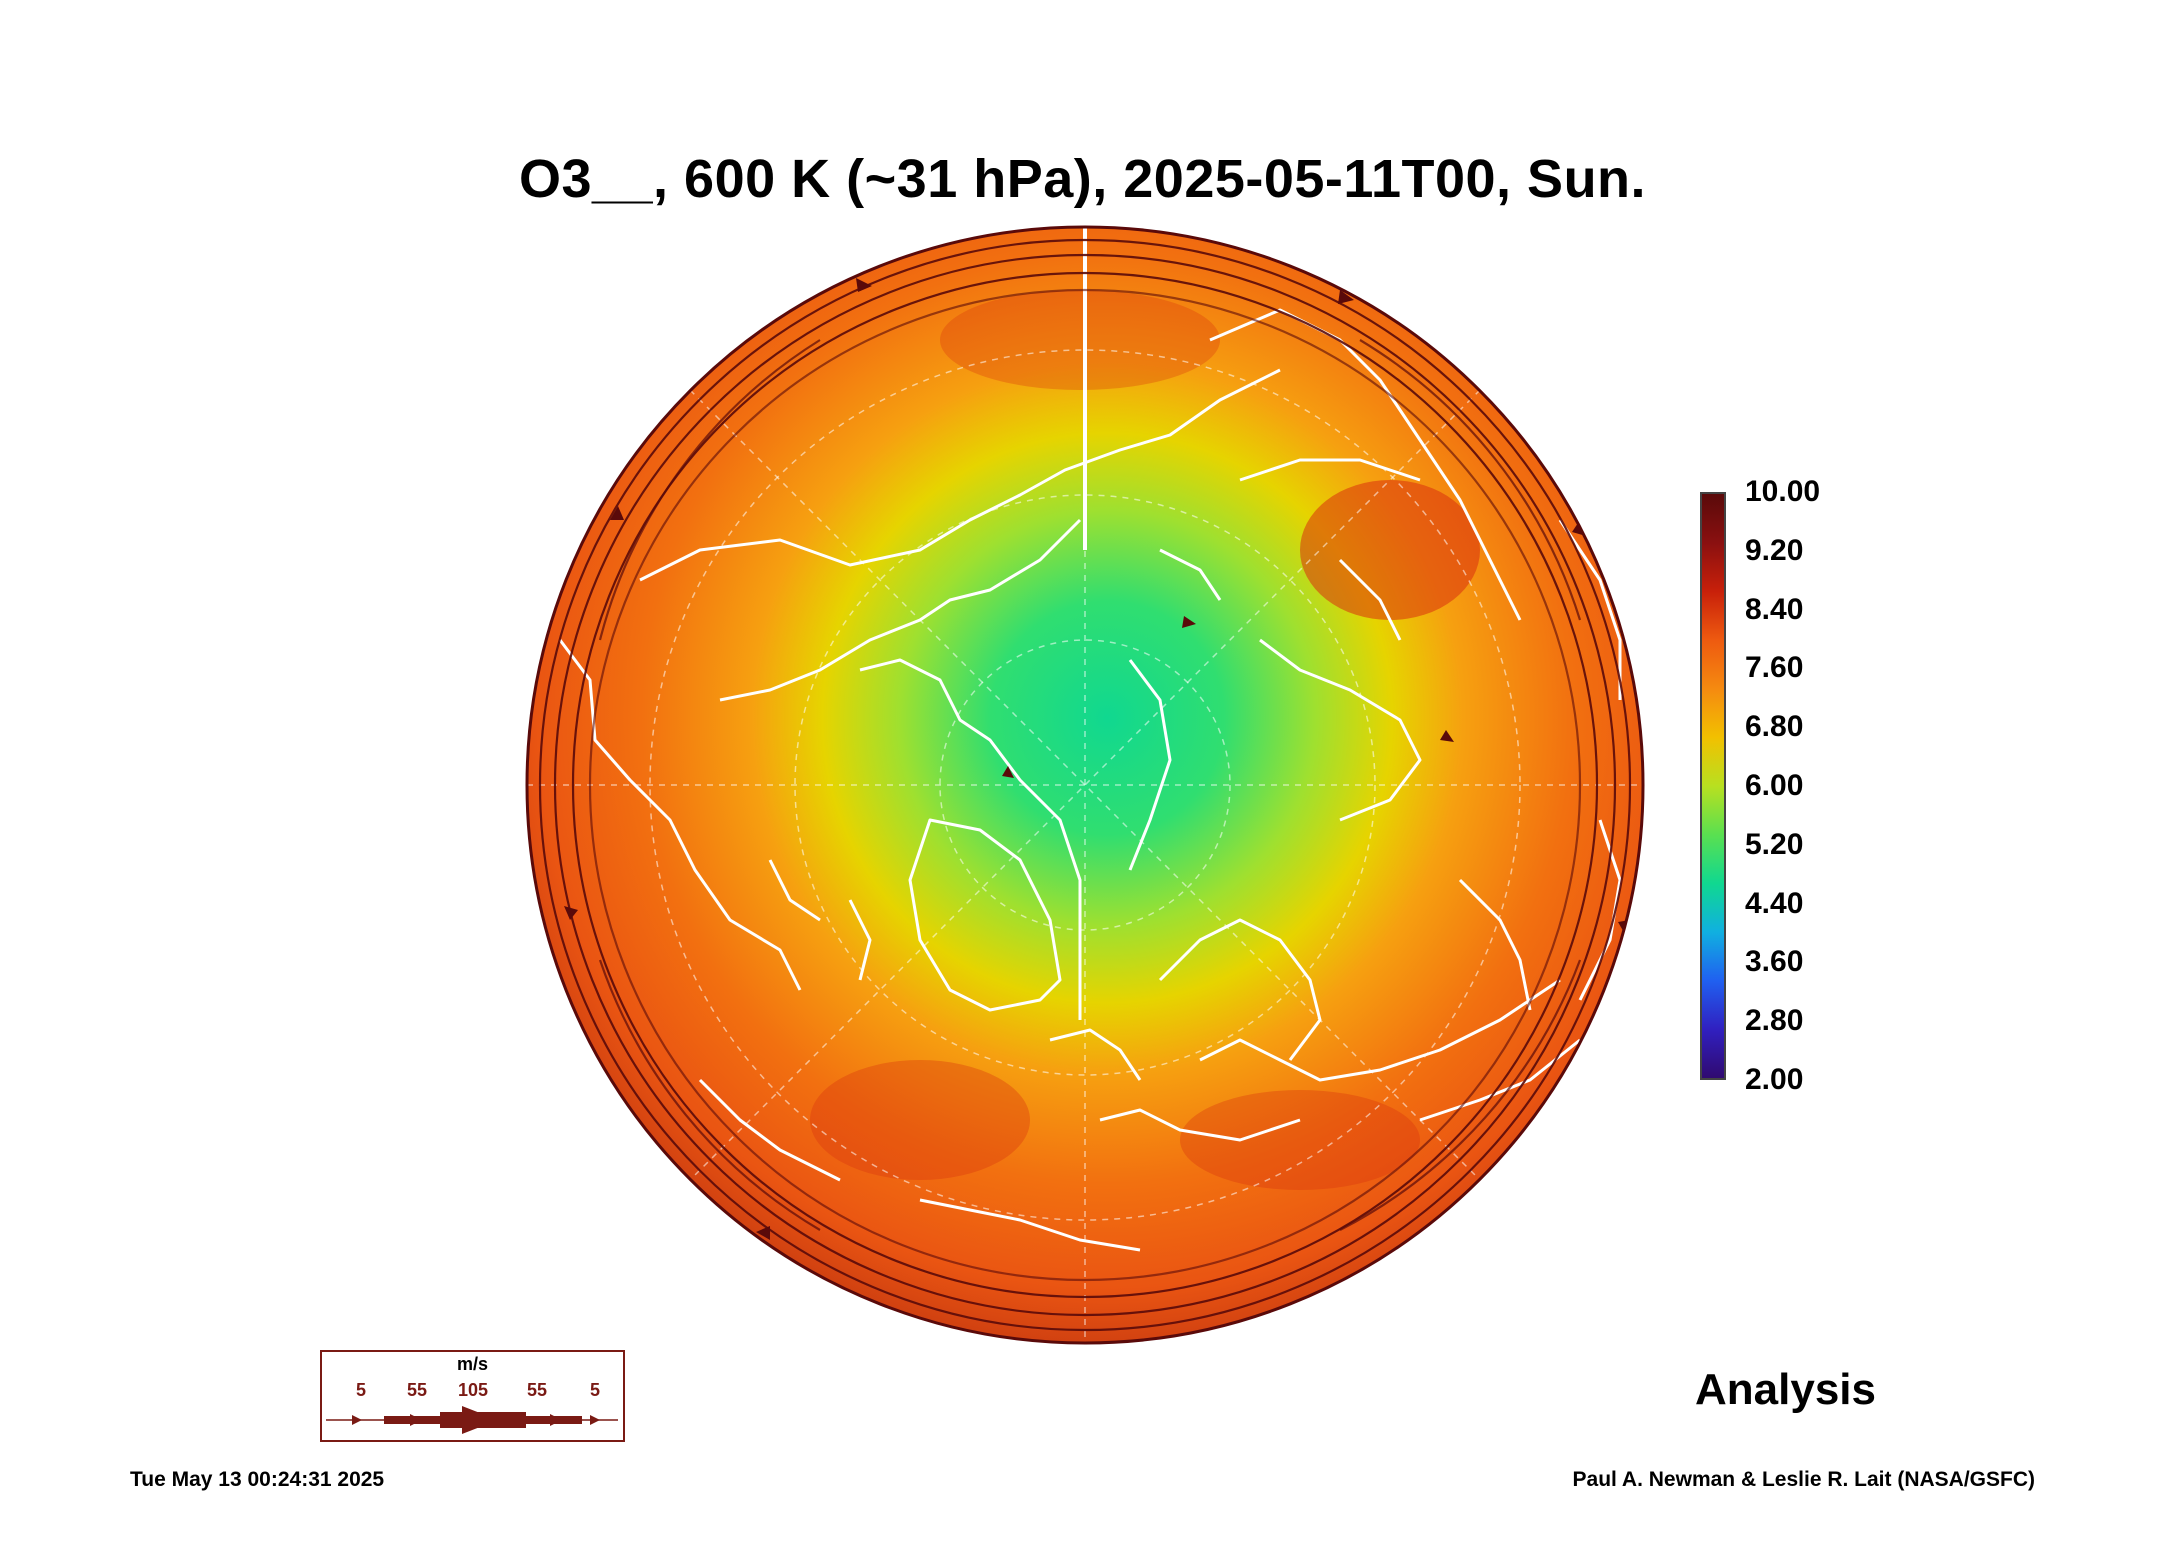 The height and width of the screenshot is (1561, 2165). Describe the element at coordinates (1774, 962) in the screenshot. I see `colorbar-tick-label: 3.60` at that location.